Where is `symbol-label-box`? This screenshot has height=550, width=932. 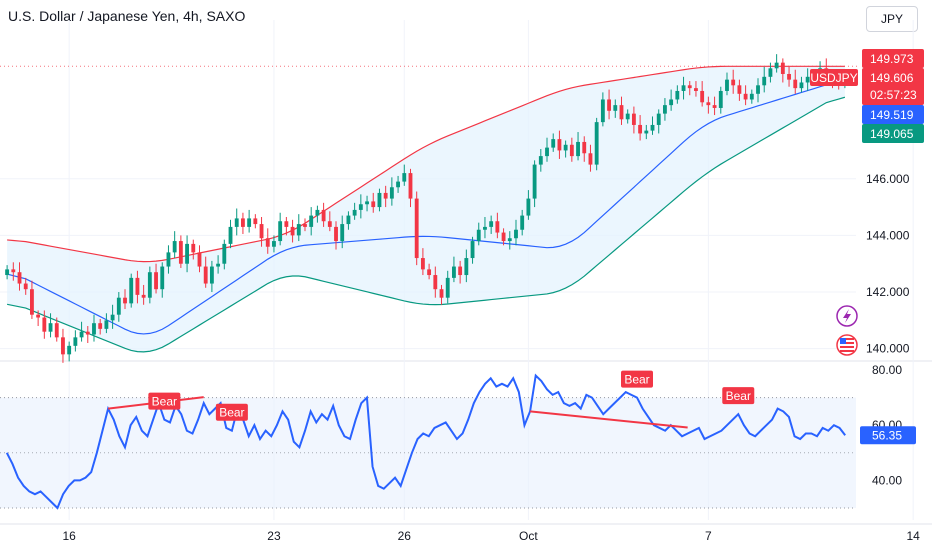 symbol-label-box is located at coordinates (834, 77).